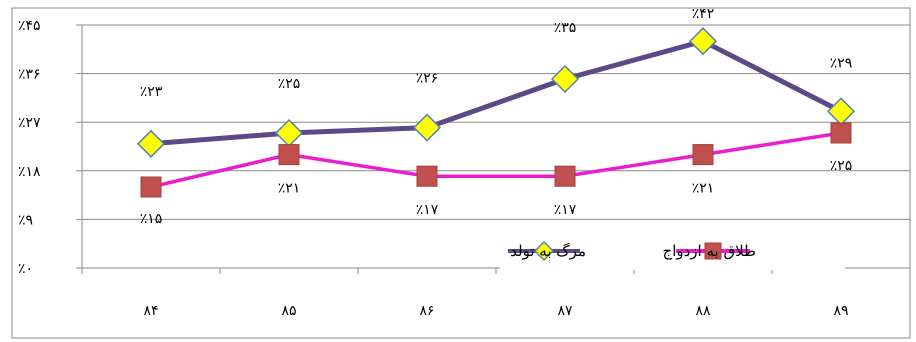  Describe the element at coordinates (841, 63) in the screenshot. I see `data-label-series-1: ٪۲۹` at that location.